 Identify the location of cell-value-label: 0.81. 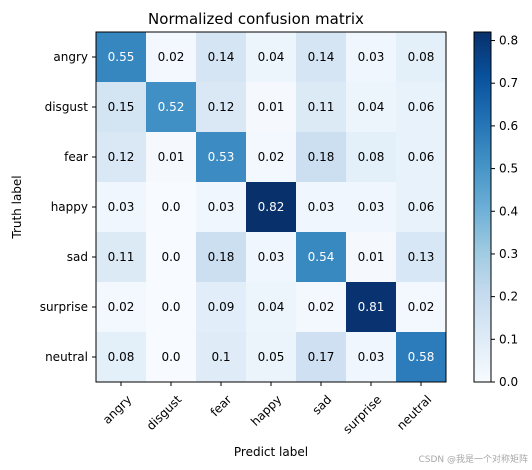
(371, 307).